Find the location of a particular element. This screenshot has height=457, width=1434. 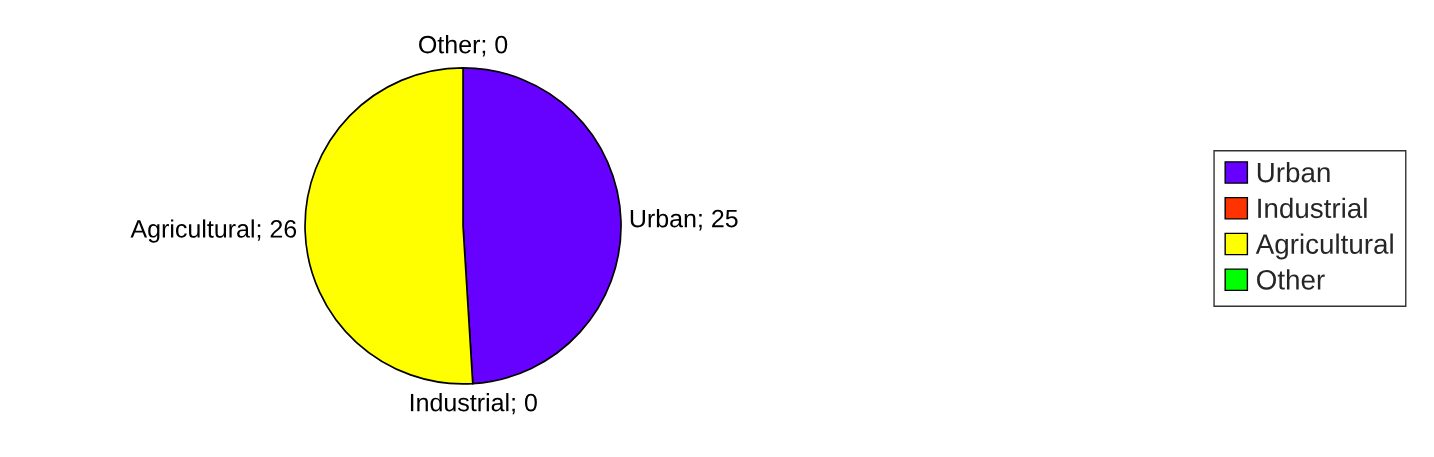

data-label: Urban; 25 is located at coordinates (684, 220).